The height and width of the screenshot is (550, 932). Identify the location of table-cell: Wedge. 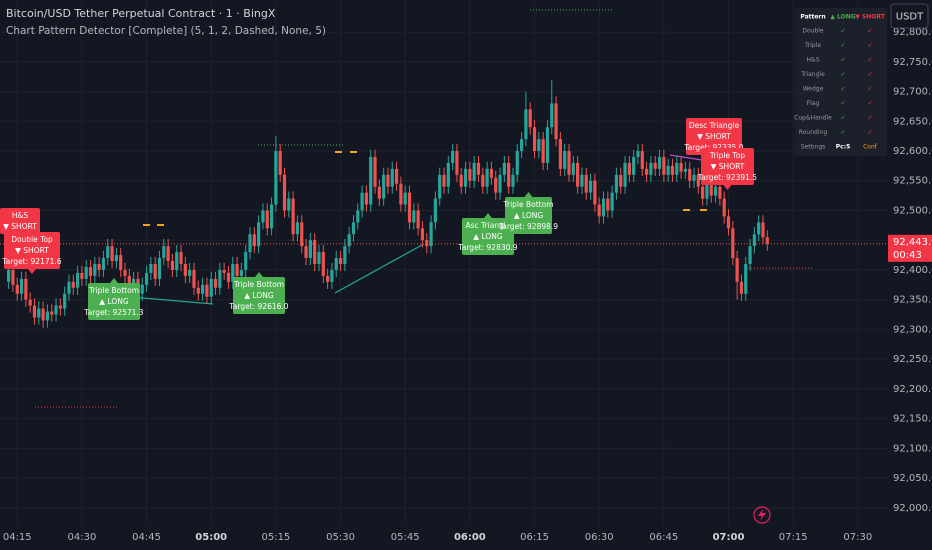
(813, 89).